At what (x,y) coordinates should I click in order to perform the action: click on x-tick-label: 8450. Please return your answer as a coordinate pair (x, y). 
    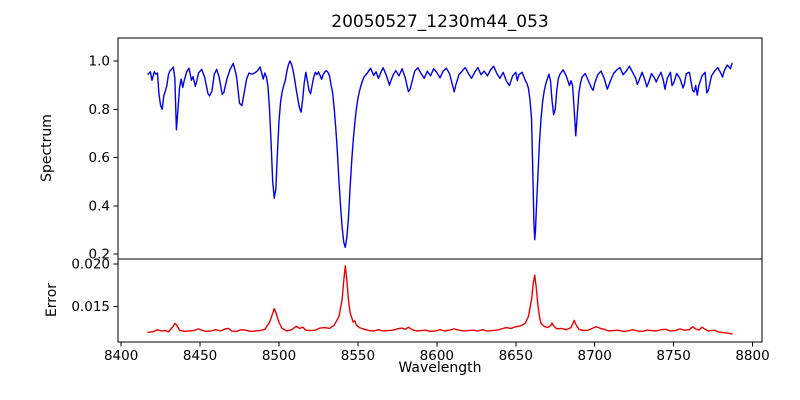
    Looking at the image, I should click on (200, 356).